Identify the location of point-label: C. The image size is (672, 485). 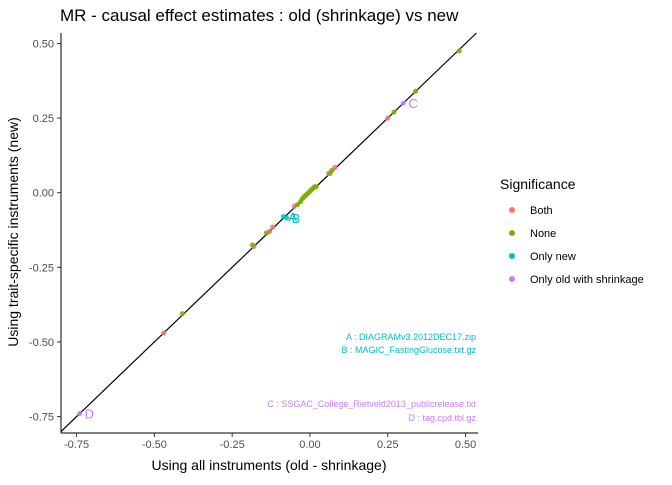
(412, 103).